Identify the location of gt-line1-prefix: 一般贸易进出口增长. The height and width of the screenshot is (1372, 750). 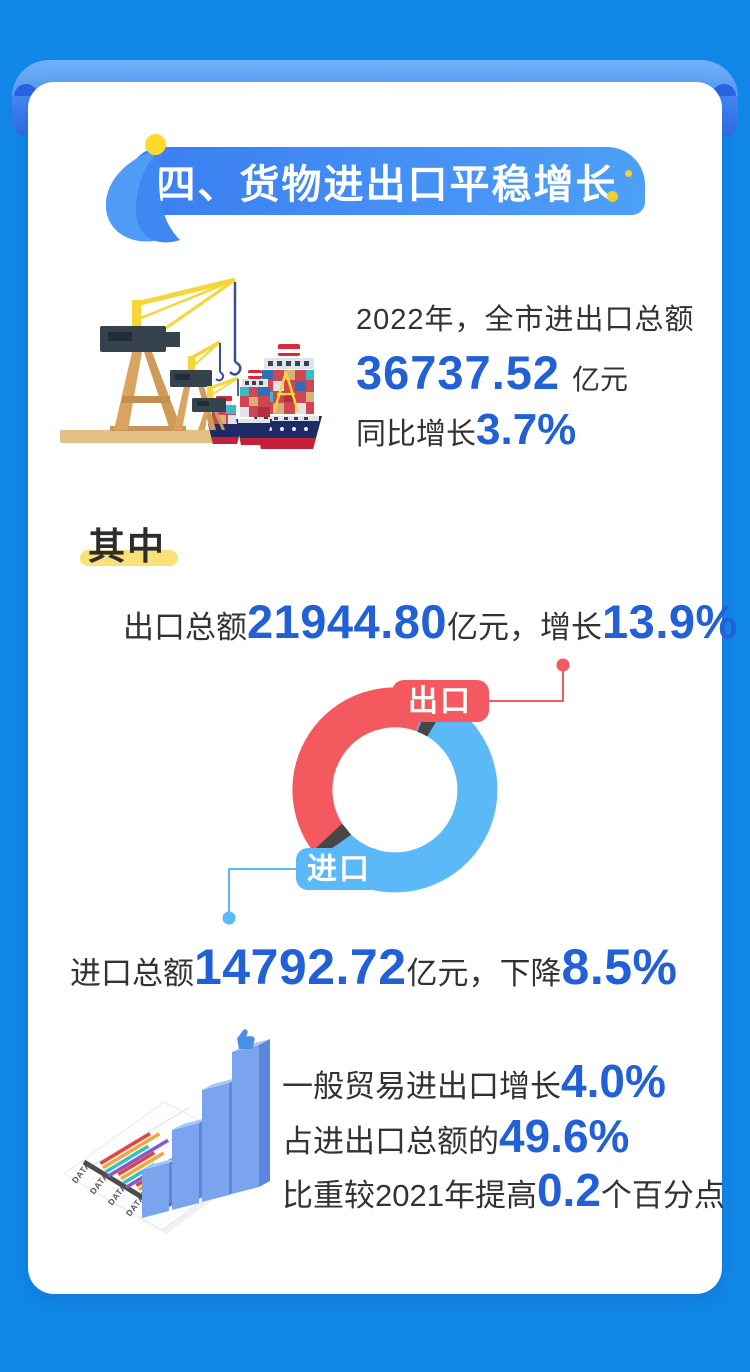
(421, 1086).